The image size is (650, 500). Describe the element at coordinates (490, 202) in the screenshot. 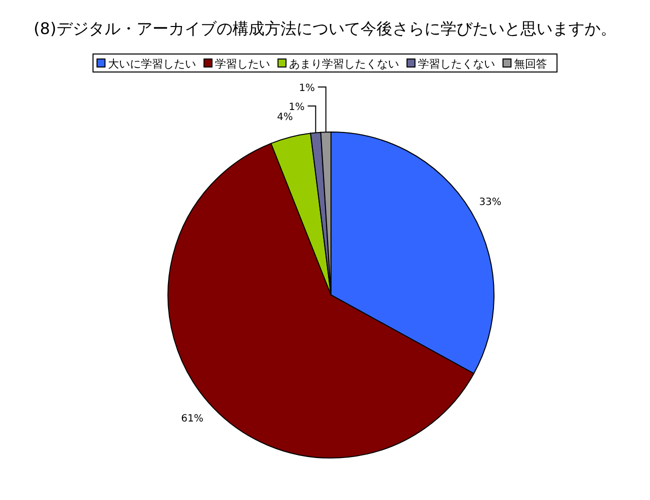

I see `data-label: 33%` at that location.